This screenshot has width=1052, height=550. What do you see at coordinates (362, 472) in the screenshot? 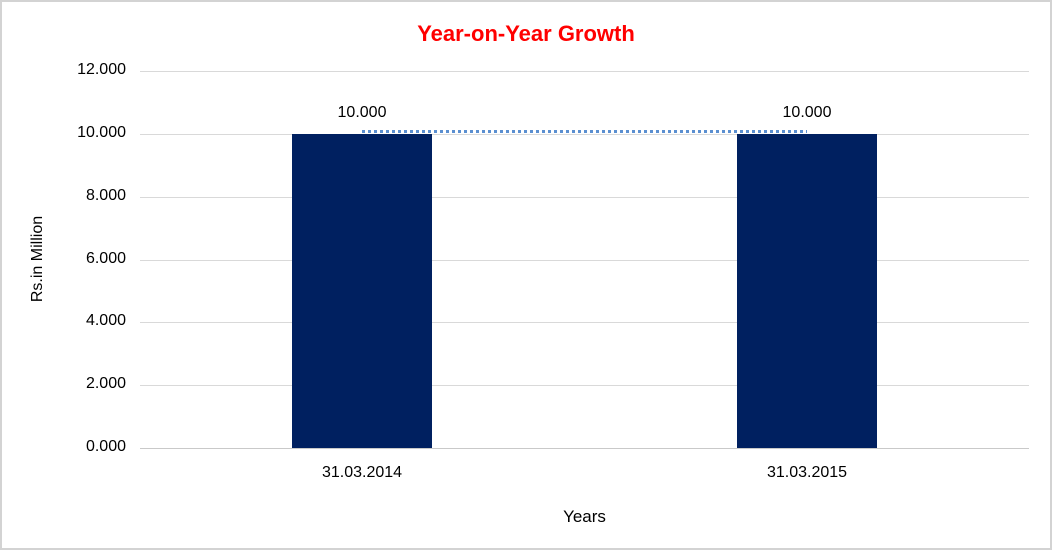
I see `x-tick-label: 31.03.2014` at bounding box center [362, 472].